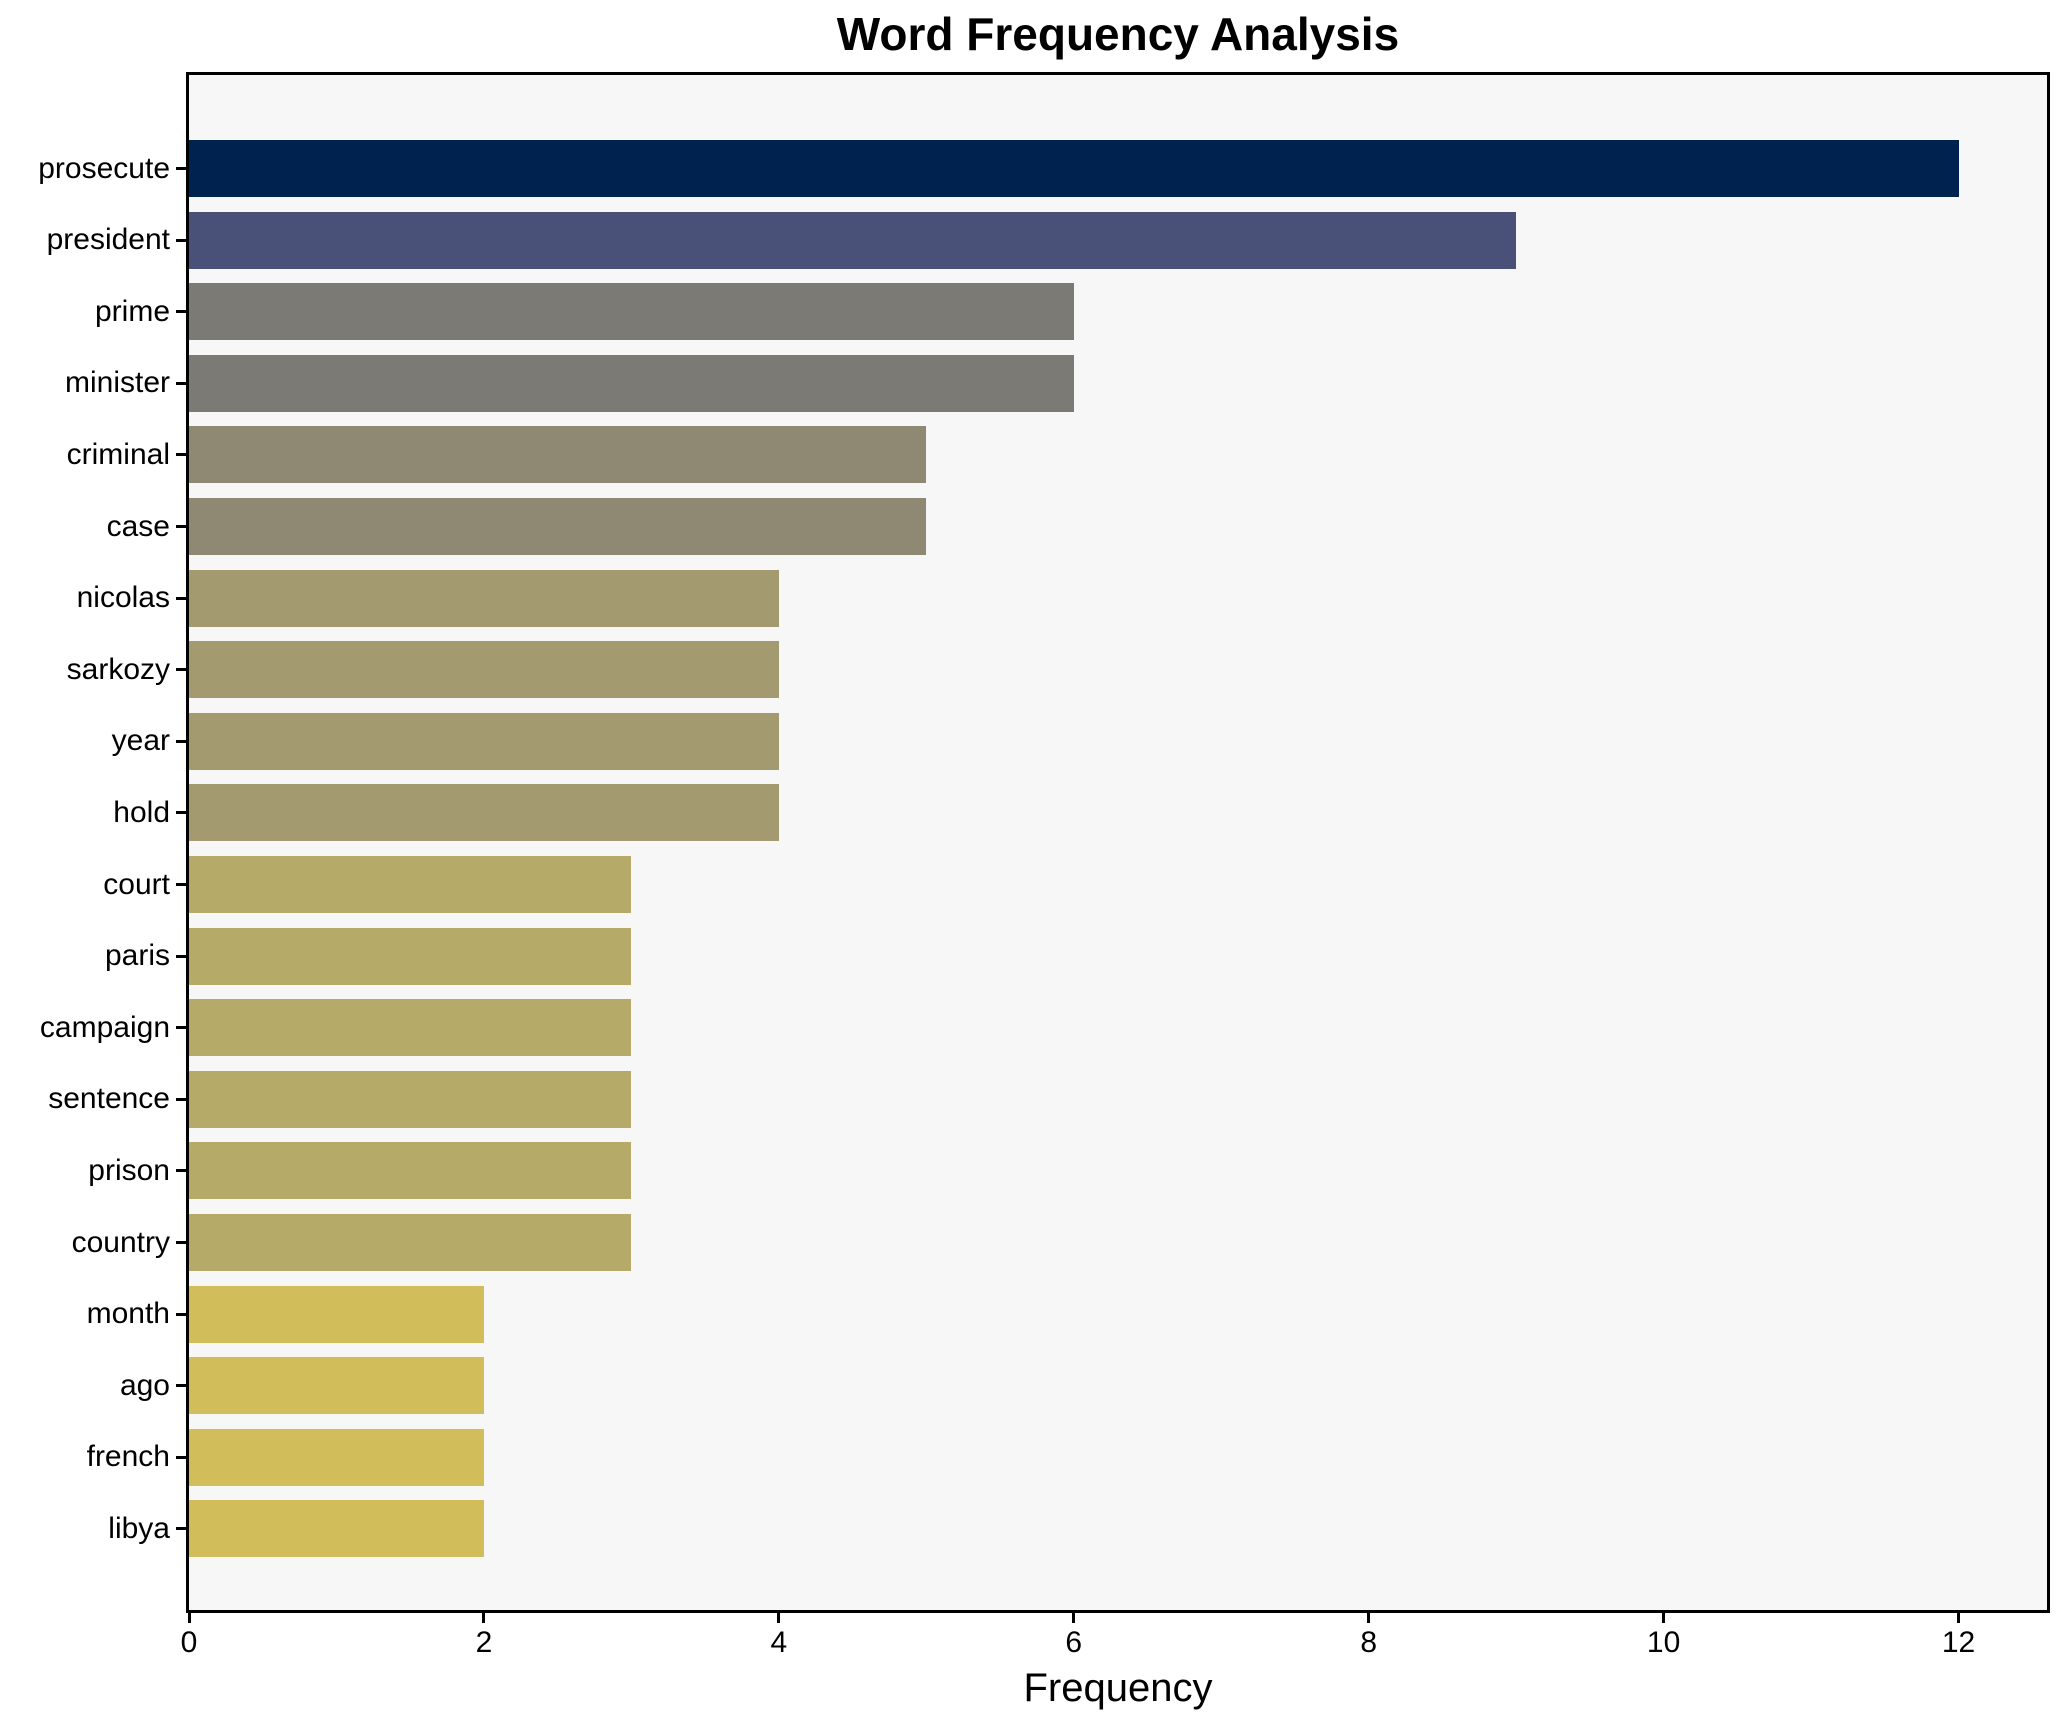  Describe the element at coordinates (336, 1457) in the screenshot. I see `bar-french` at that location.